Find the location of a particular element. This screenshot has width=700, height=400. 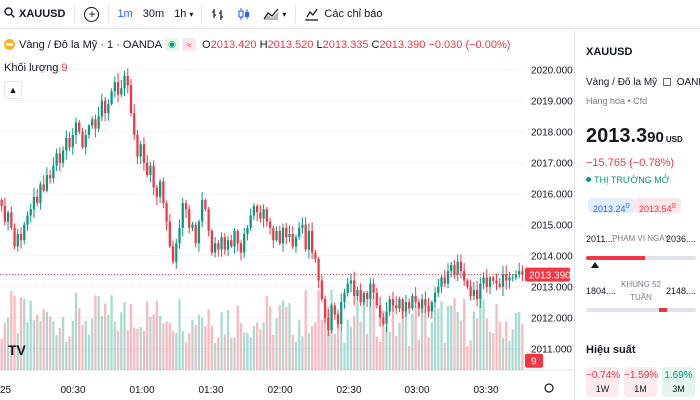

close-key: C is located at coordinates (375, 44).